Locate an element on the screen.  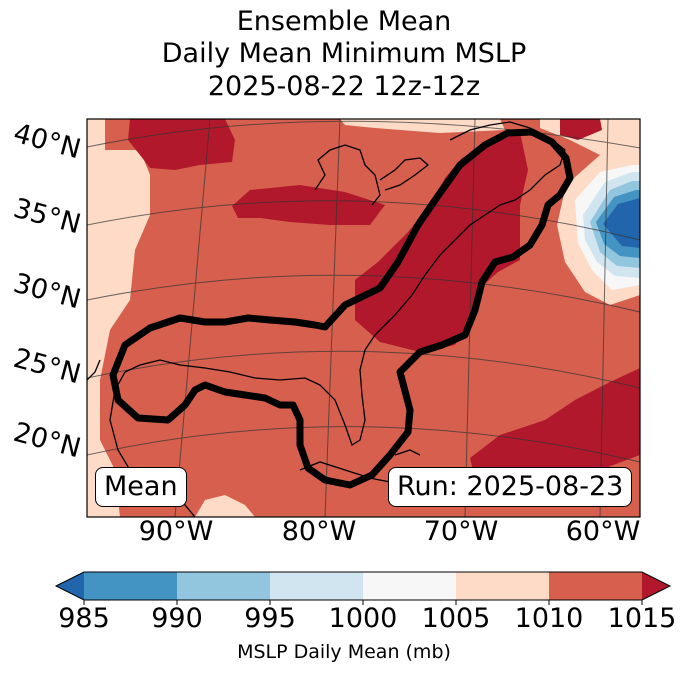
run-date-box: Run: 2025-08-23 is located at coordinates (510, 487).